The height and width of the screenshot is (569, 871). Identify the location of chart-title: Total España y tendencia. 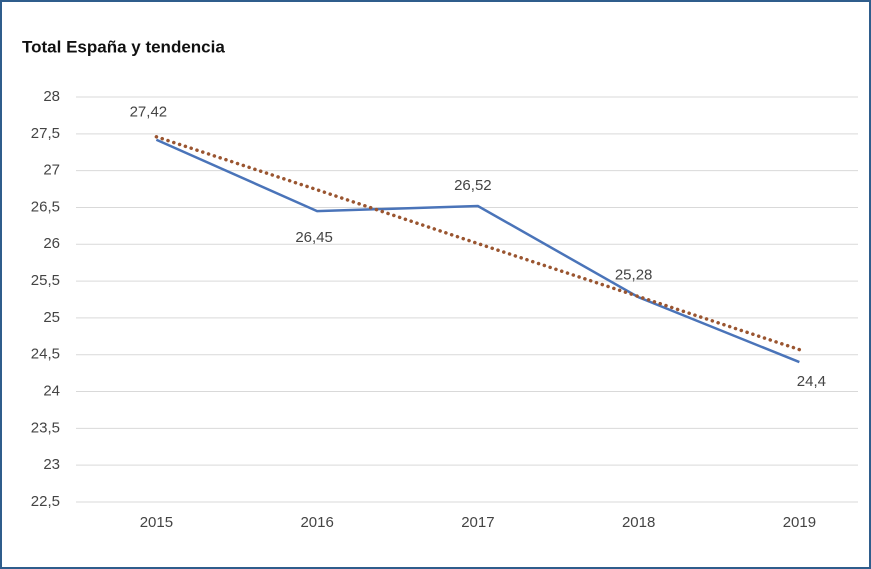
(123, 46).